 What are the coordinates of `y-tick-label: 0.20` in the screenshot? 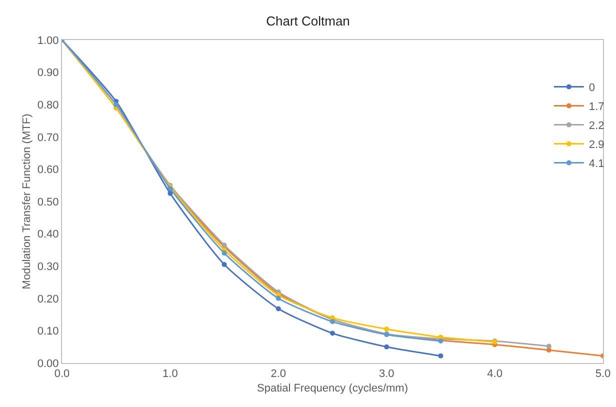 It's located at (48, 299).